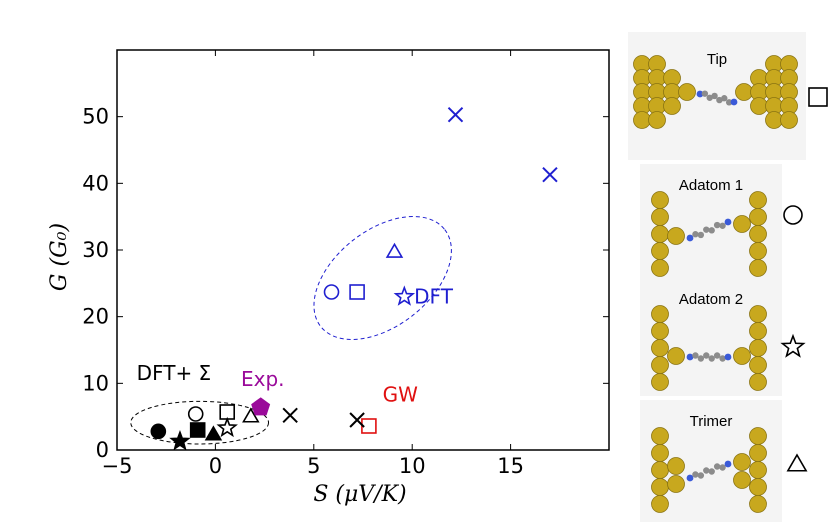 Image resolution: width=830 pixels, height=529 pixels. What do you see at coordinates (711, 223) in the screenshot?
I see `inset-circle: Adatom 1` at bounding box center [711, 223].